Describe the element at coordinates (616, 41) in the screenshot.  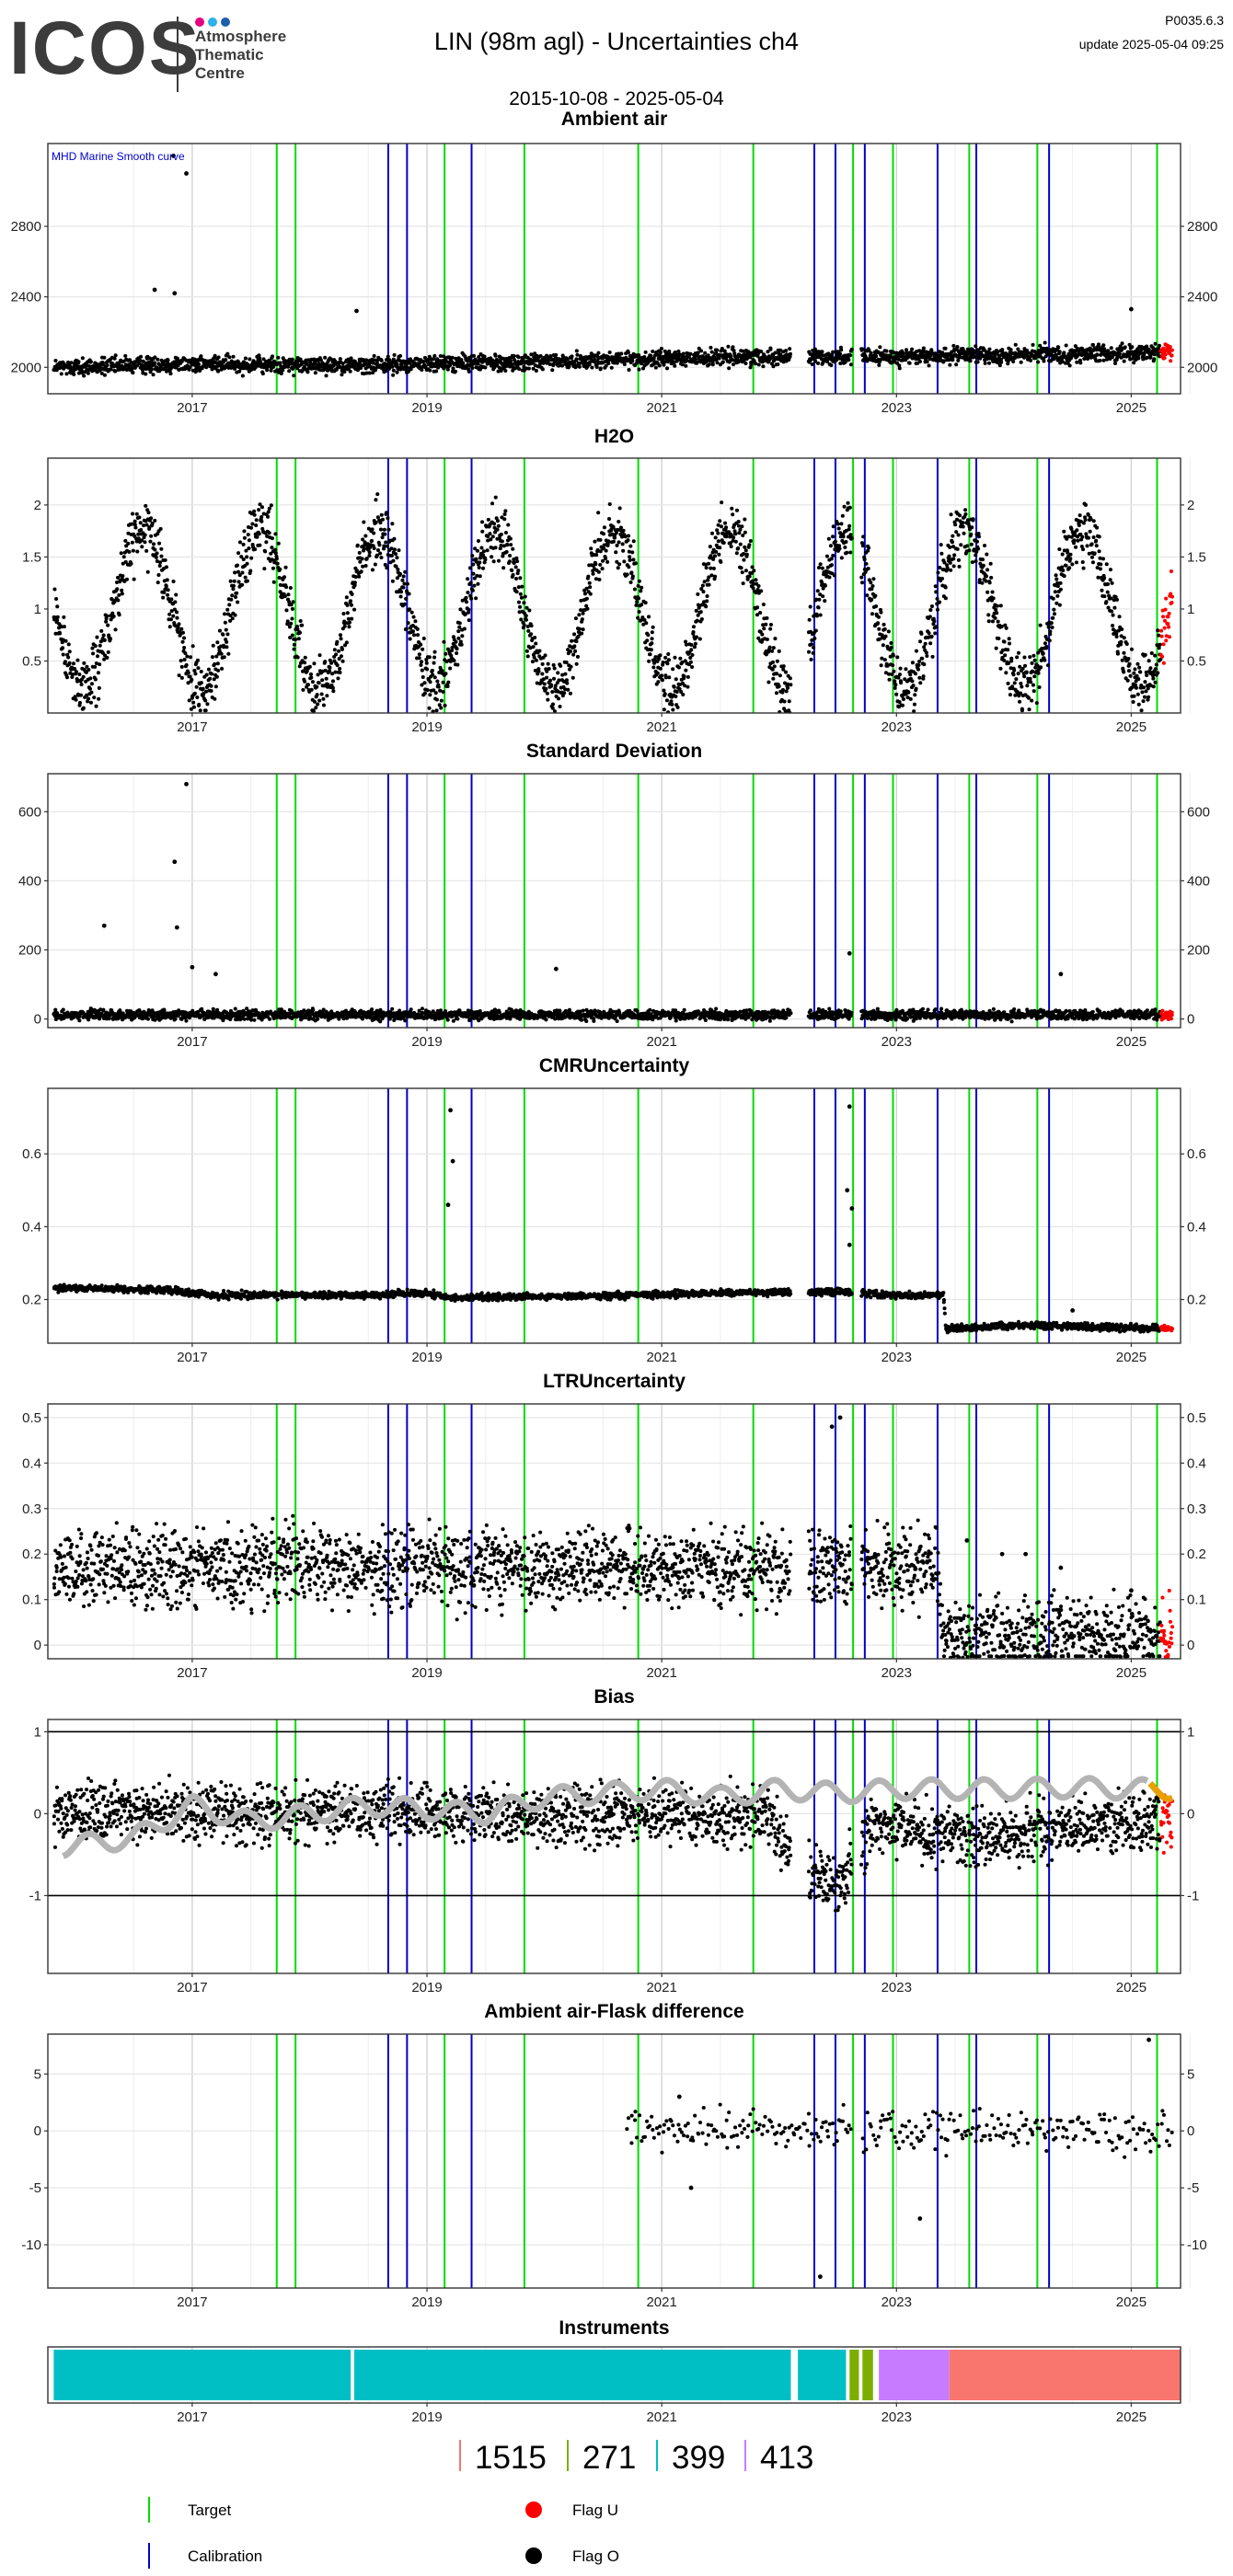
I see `page-title: LIN (98m agl) - Uncertainties ch4` at that location.